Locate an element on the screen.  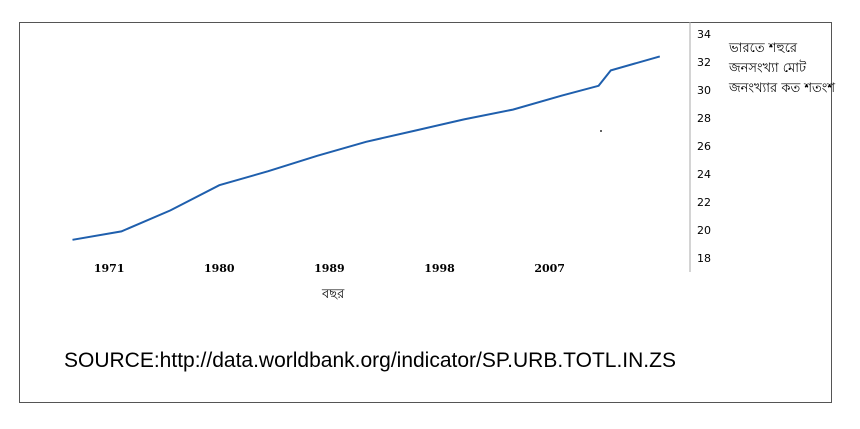
y-tick-label: 34 is located at coordinates (704, 34).